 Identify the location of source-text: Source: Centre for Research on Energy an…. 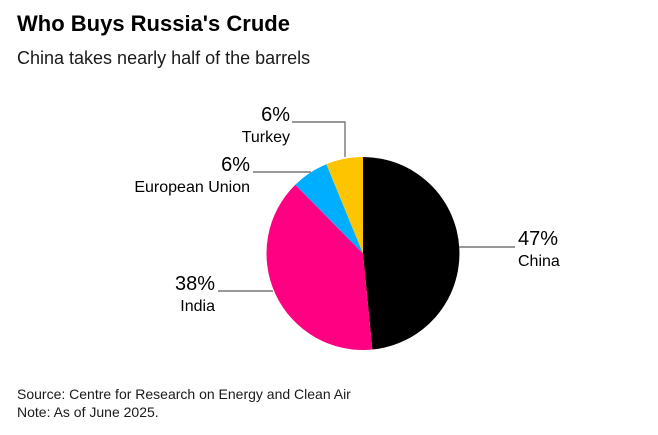
(184, 394).